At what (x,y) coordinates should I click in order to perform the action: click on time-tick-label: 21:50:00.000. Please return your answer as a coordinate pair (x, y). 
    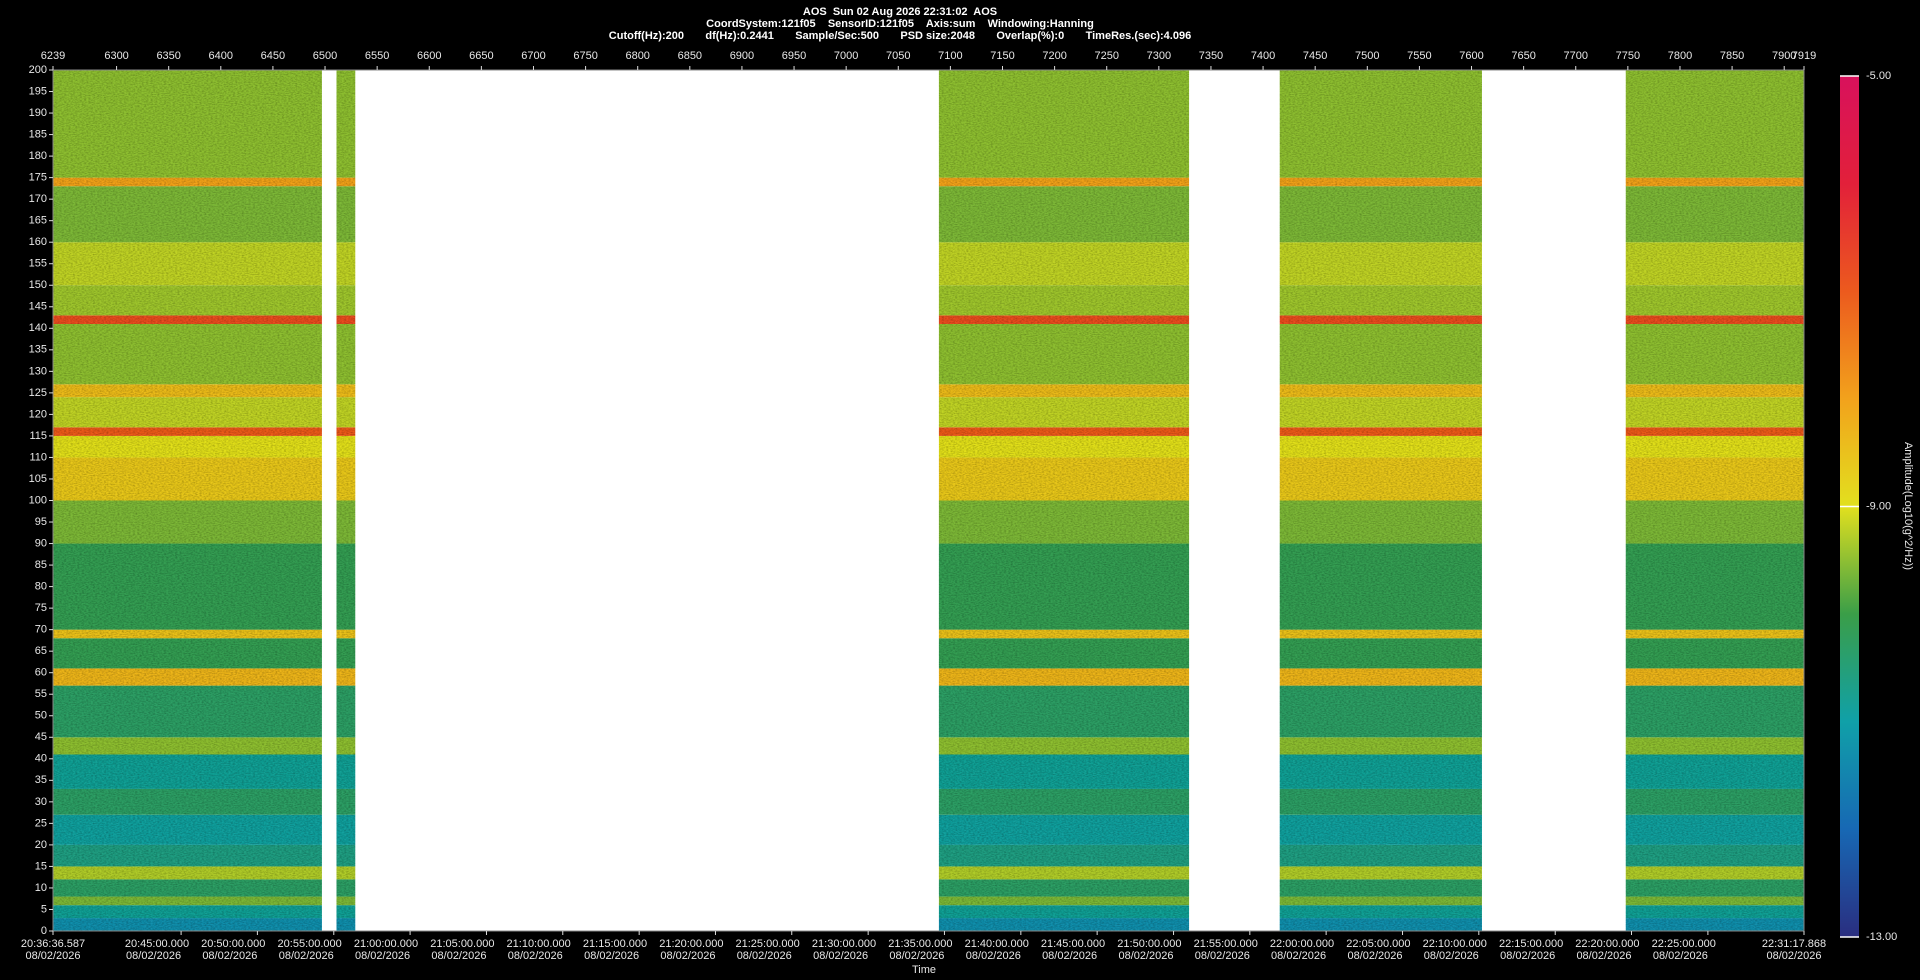
    Looking at the image, I should click on (1149, 944).